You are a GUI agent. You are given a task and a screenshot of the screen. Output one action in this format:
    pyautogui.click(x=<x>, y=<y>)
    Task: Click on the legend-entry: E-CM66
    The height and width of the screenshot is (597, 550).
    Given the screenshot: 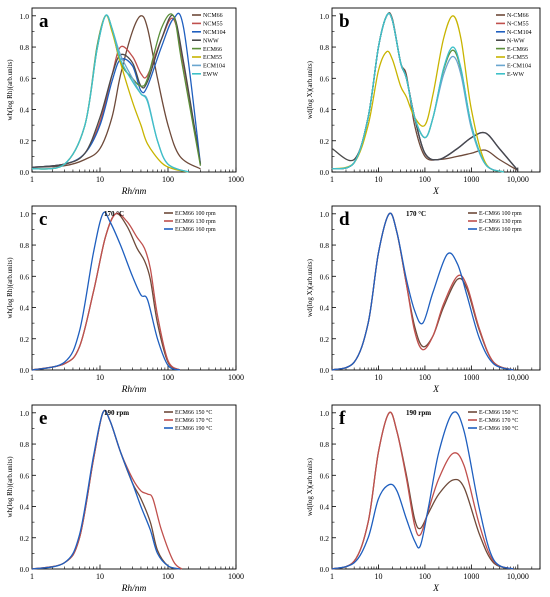 What is the action you would take?
    pyautogui.click(x=517, y=50)
    